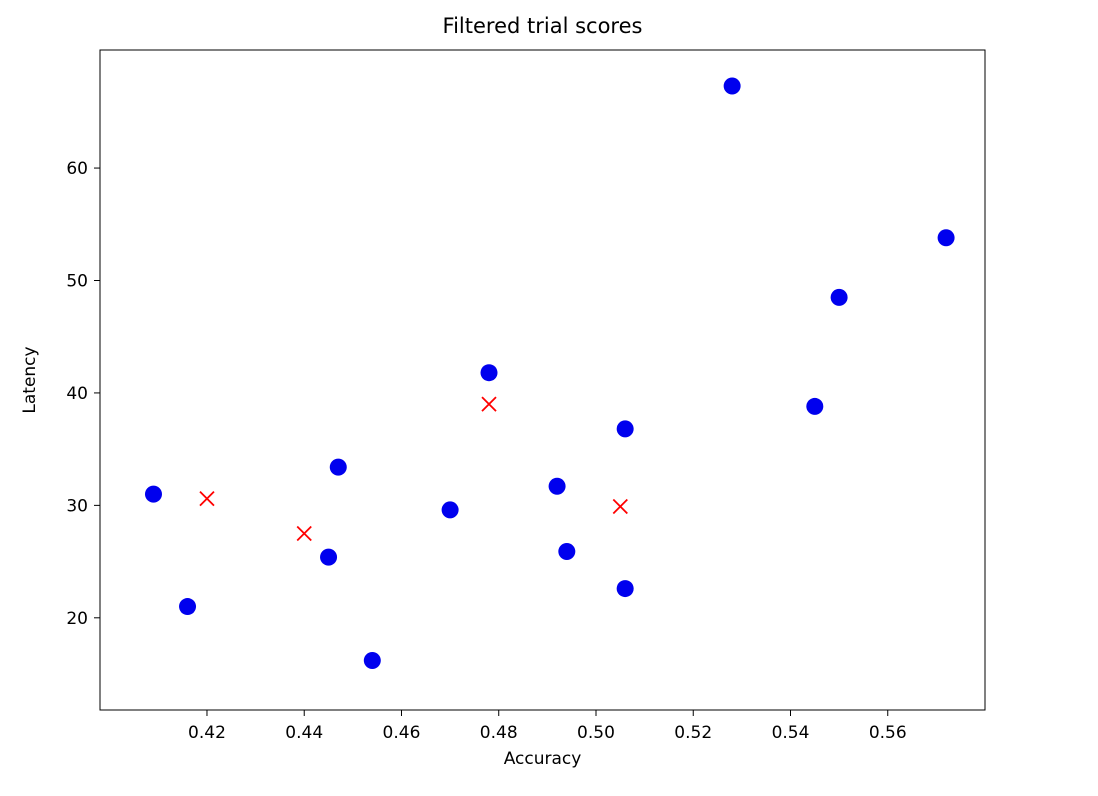 The image size is (1098, 796). What do you see at coordinates (77, 394) in the screenshot?
I see `y-tick-label: 40` at bounding box center [77, 394].